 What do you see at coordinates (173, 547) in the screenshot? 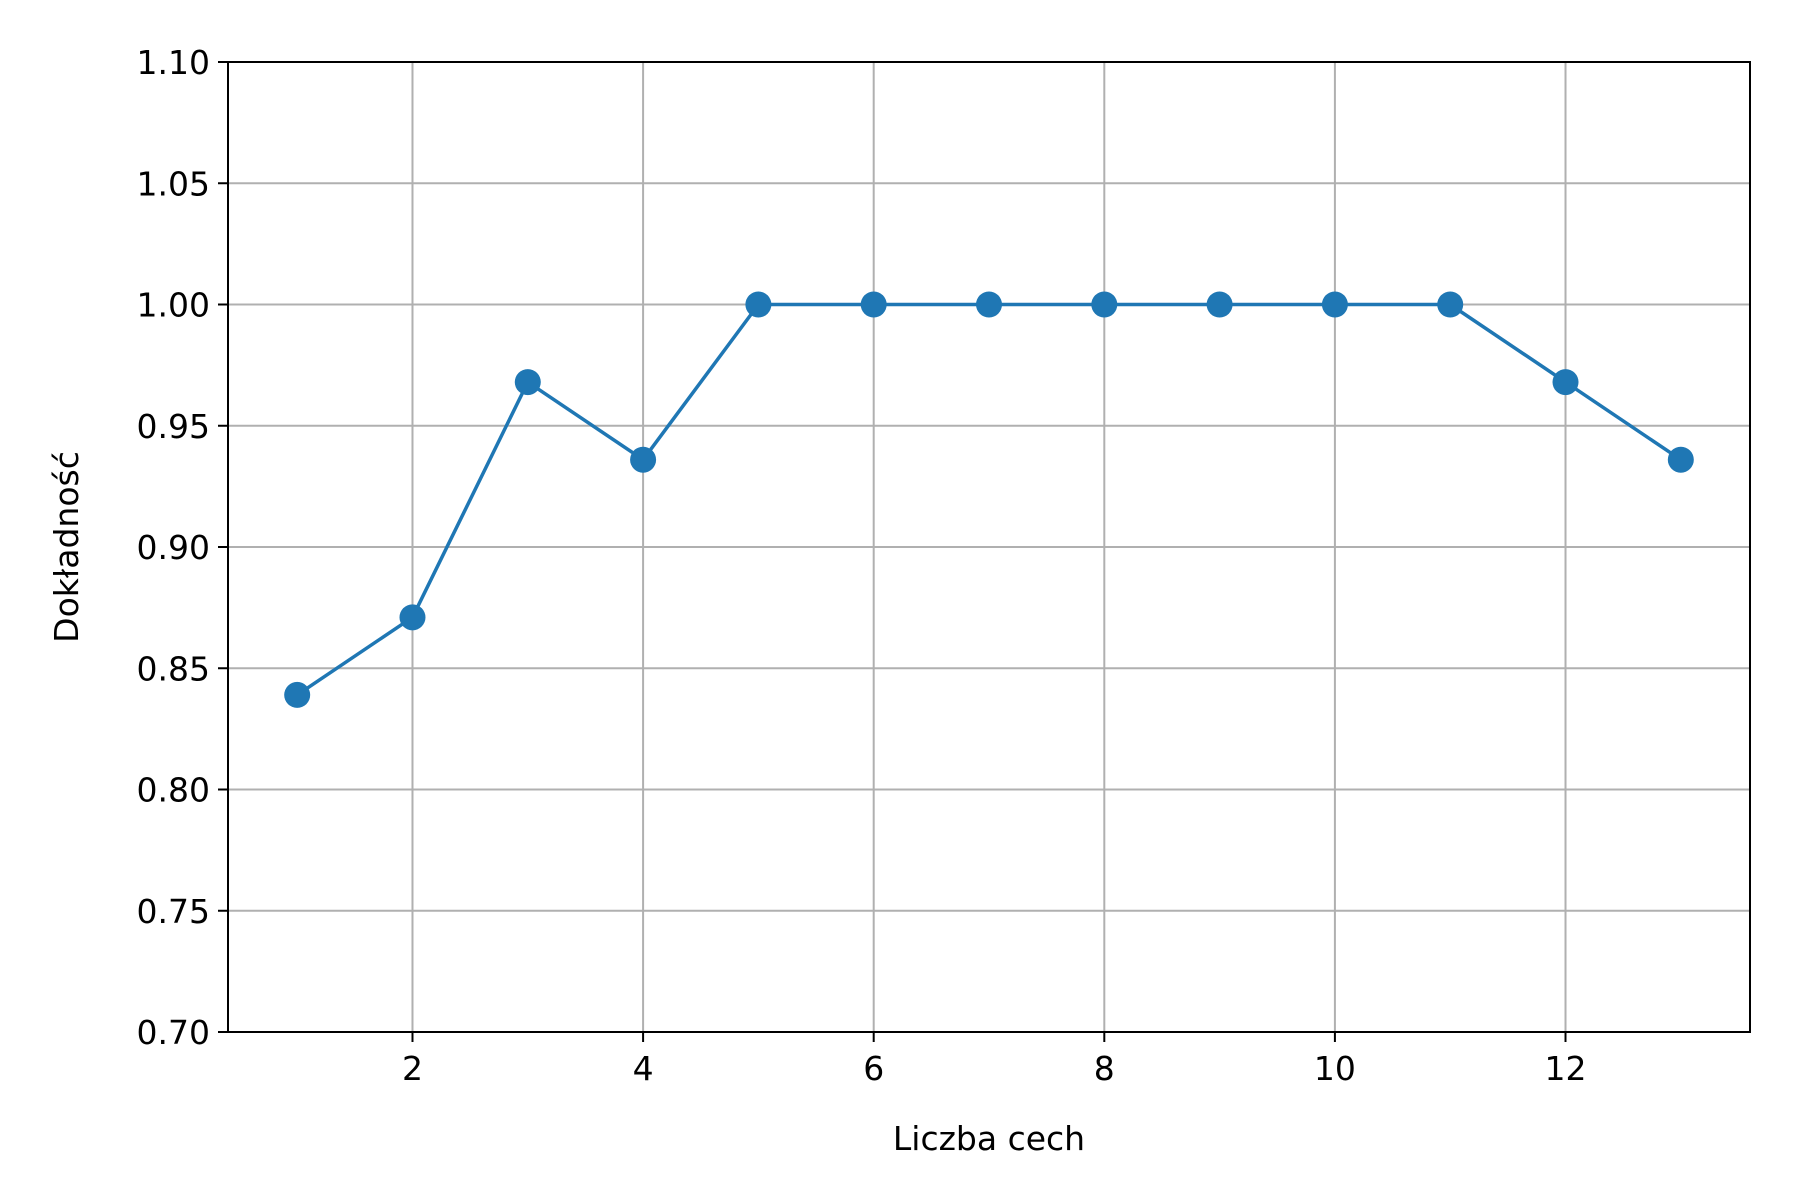
I see `y-tick-label: 0.90` at bounding box center [173, 547].